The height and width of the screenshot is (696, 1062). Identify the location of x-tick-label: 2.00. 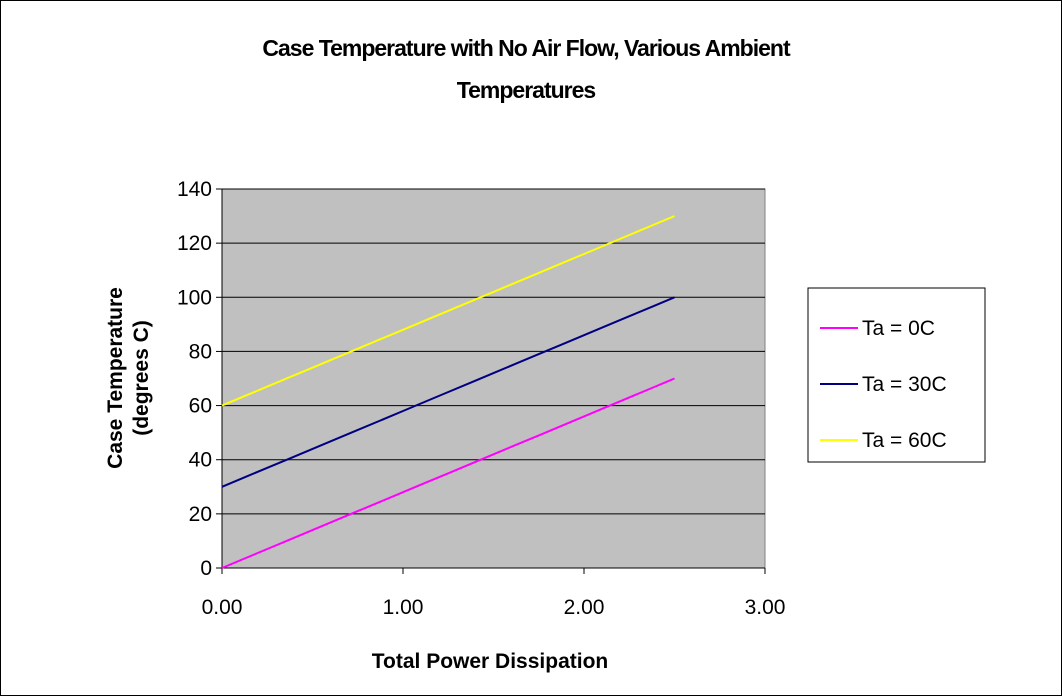
(584, 607).